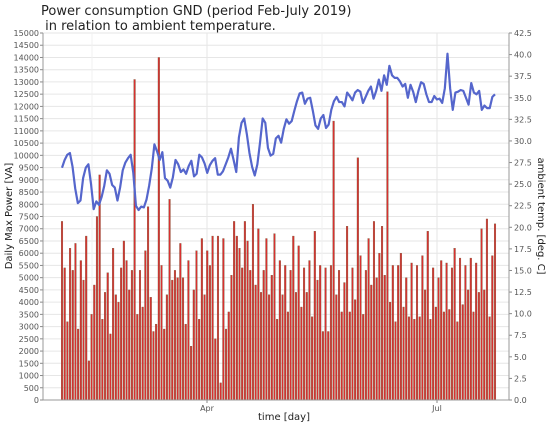 Image resolution: width=550 pixels, height=428 pixels. What do you see at coordinates (523, 292) in the screenshot?
I see `y2-tick-label: 12.5` at bounding box center [523, 292].